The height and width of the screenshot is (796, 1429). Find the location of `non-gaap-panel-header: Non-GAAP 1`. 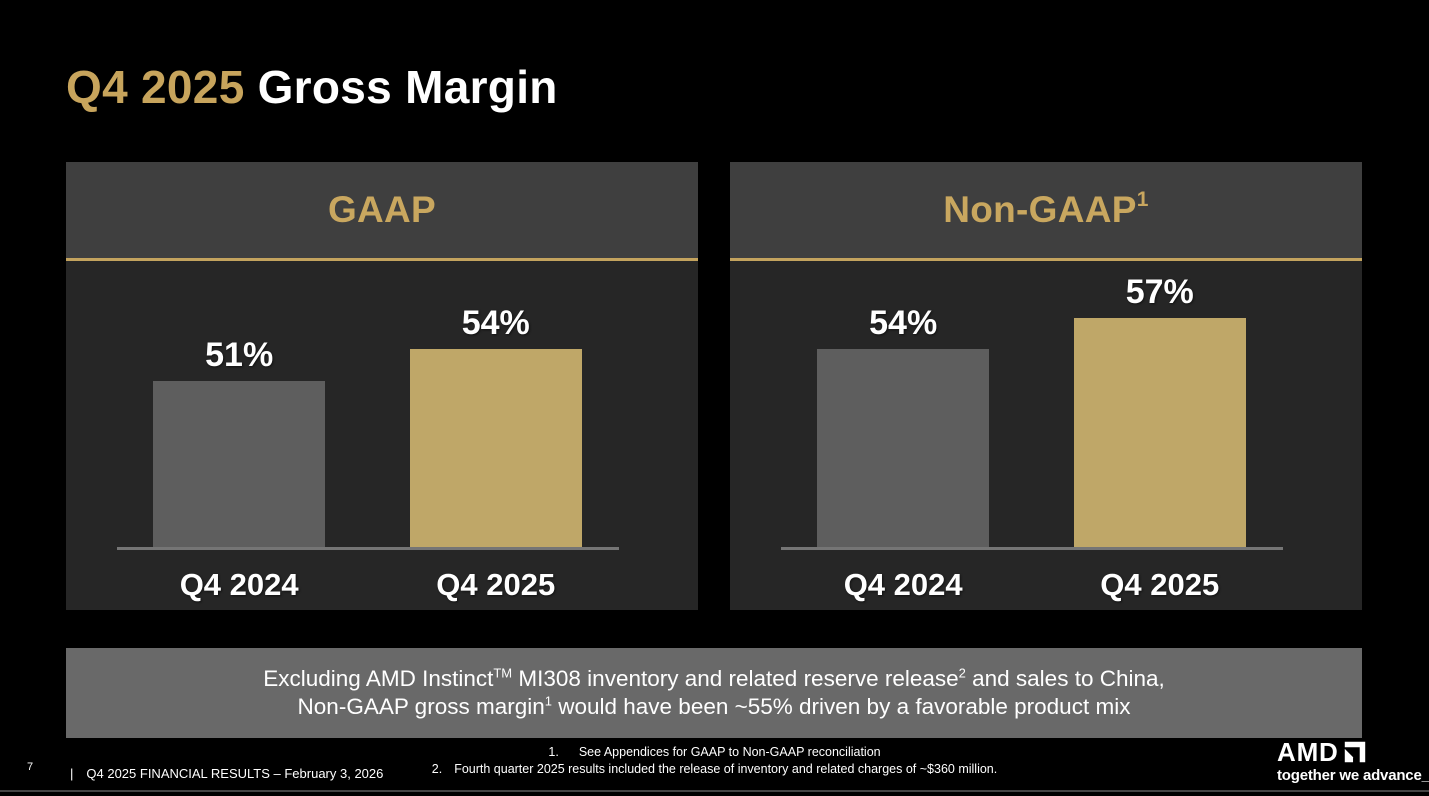

non-gaap-panel-header: Non-GAAP 1 is located at coordinates (1046, 211).